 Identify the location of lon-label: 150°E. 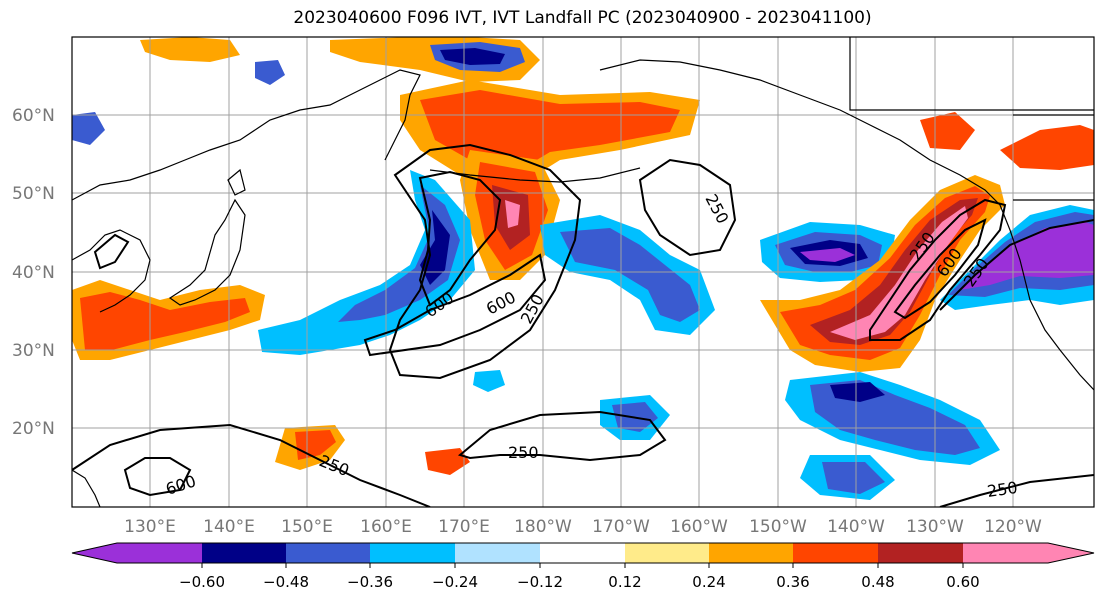
(307, 527).